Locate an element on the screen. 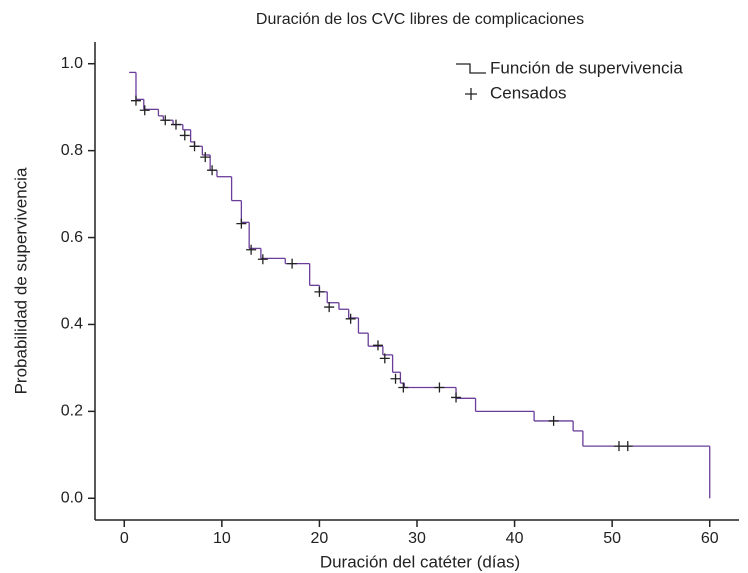  y-tick-label: 0.6 is located at coordinates (72, 237).